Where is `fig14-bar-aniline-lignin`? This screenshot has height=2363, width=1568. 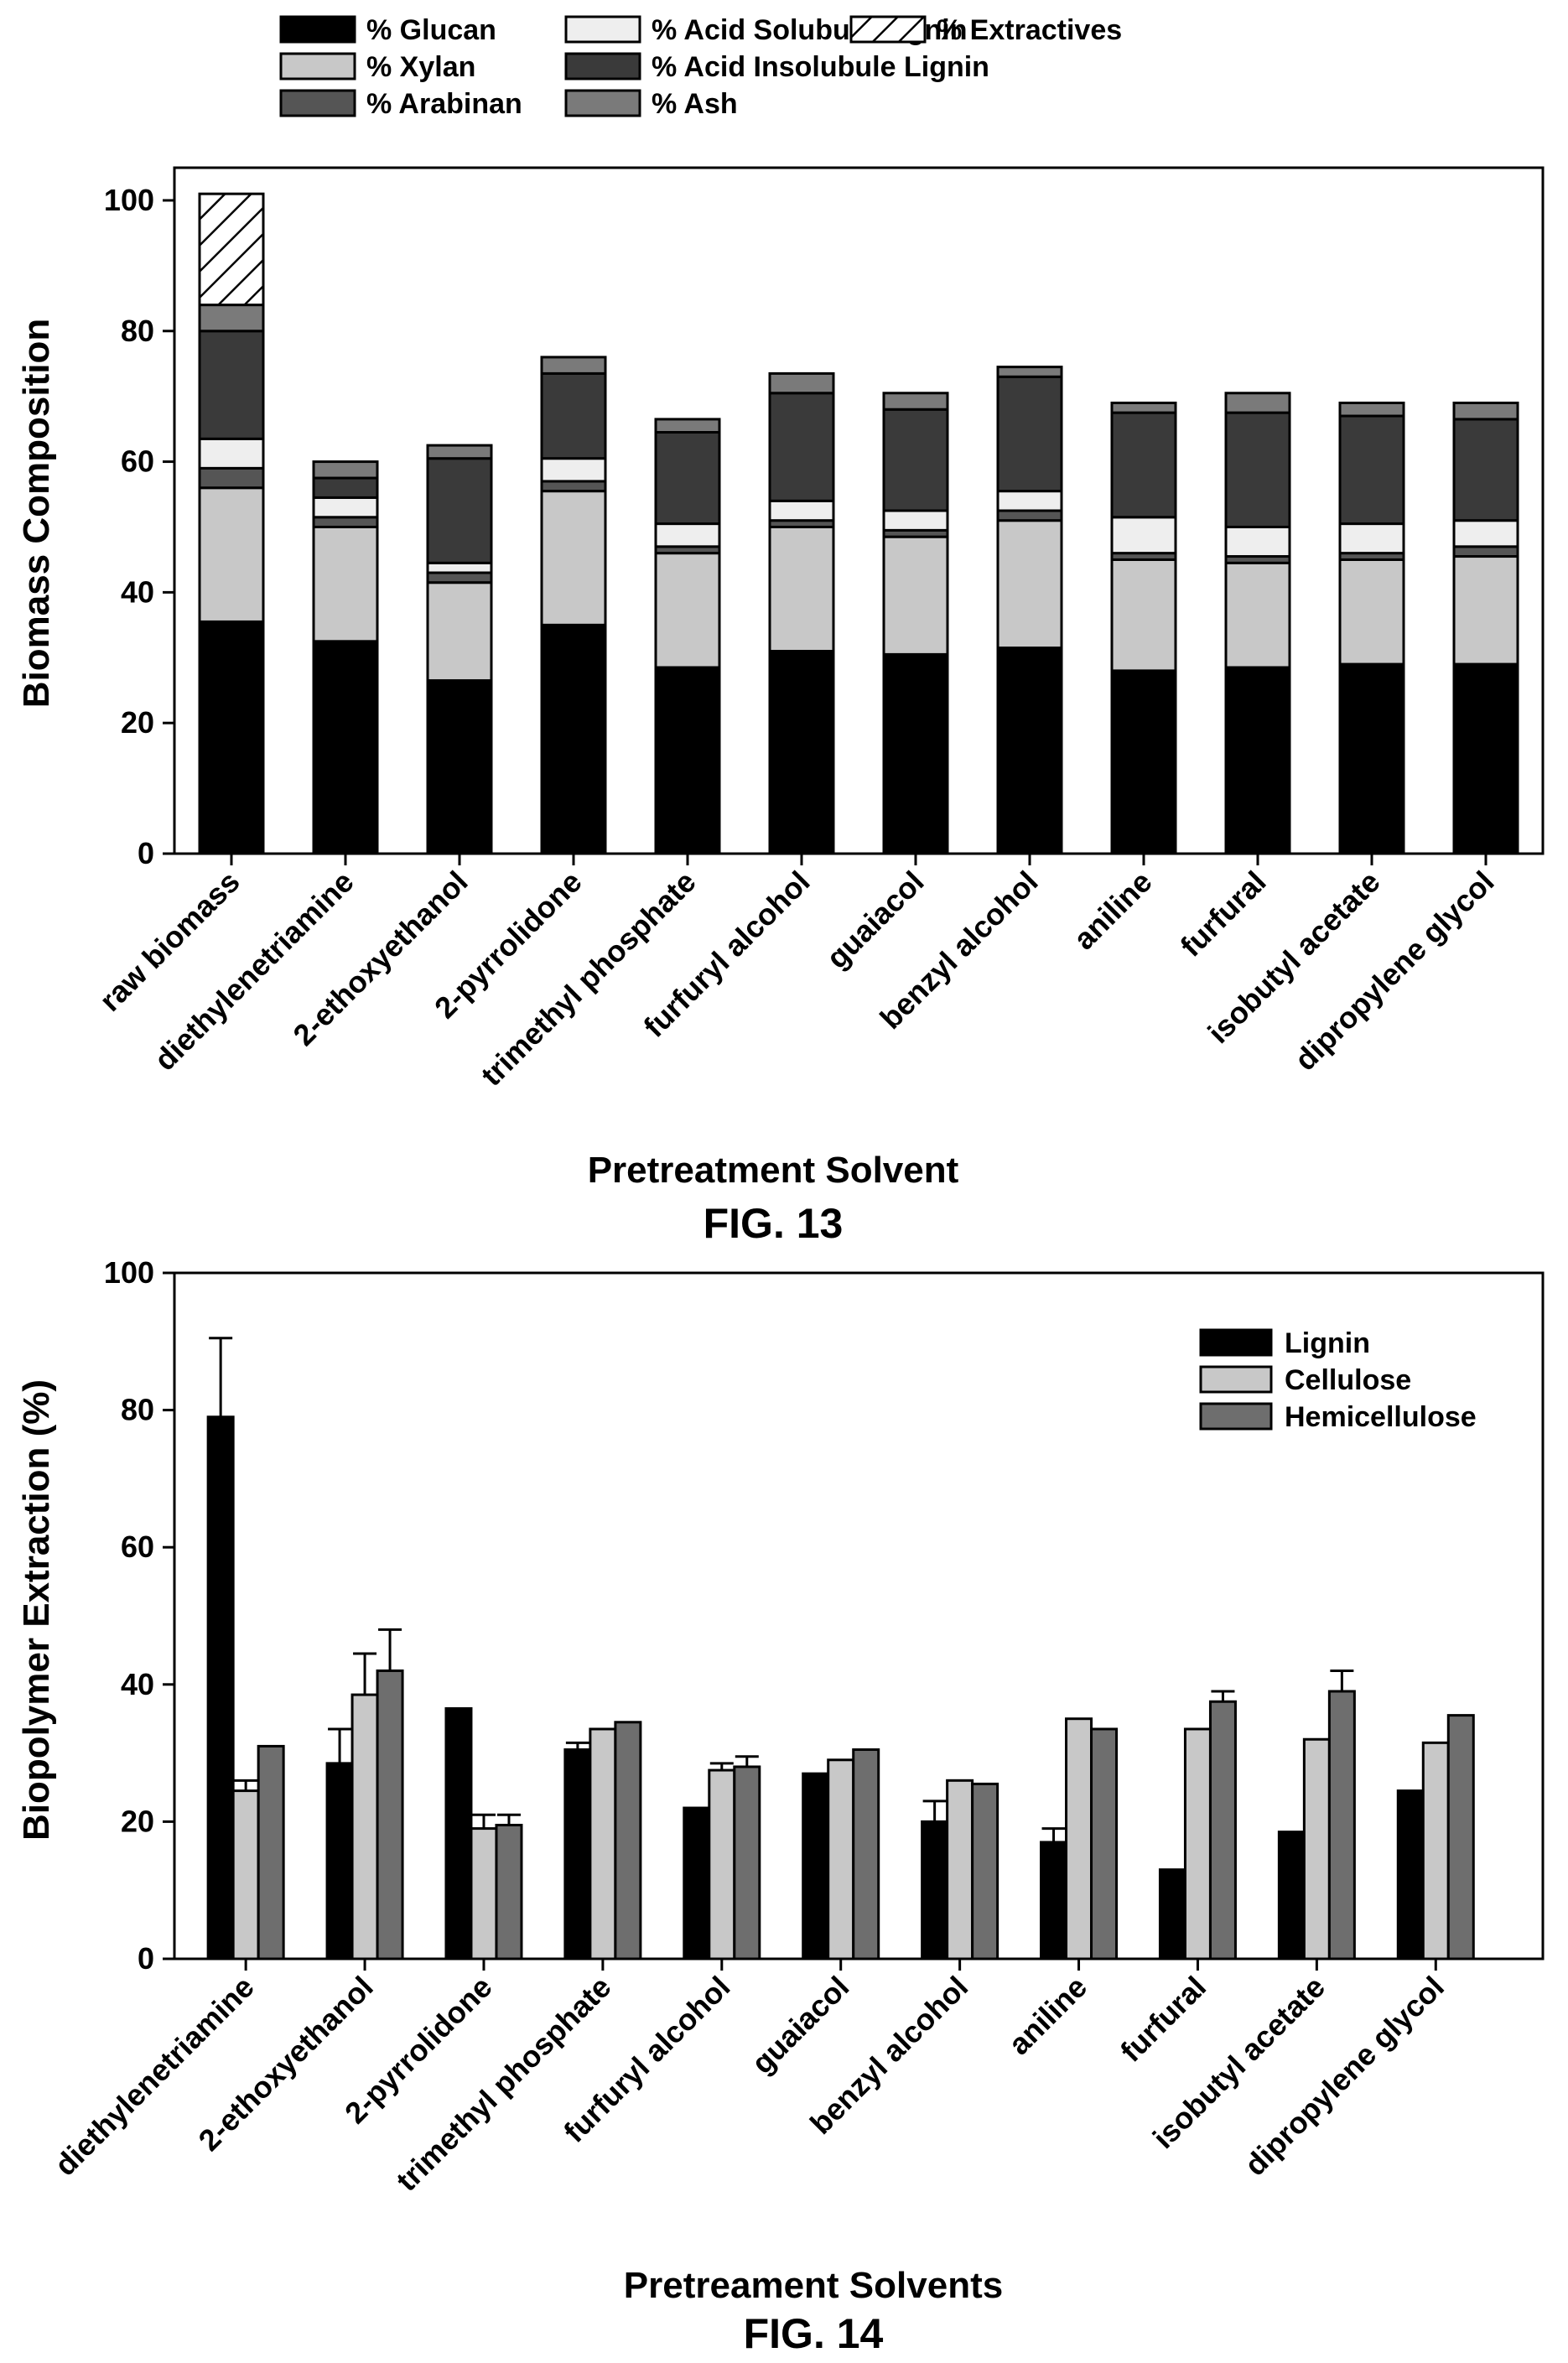 fig14-bar-aniline-lignin is located at coordinates (1054, 1901).